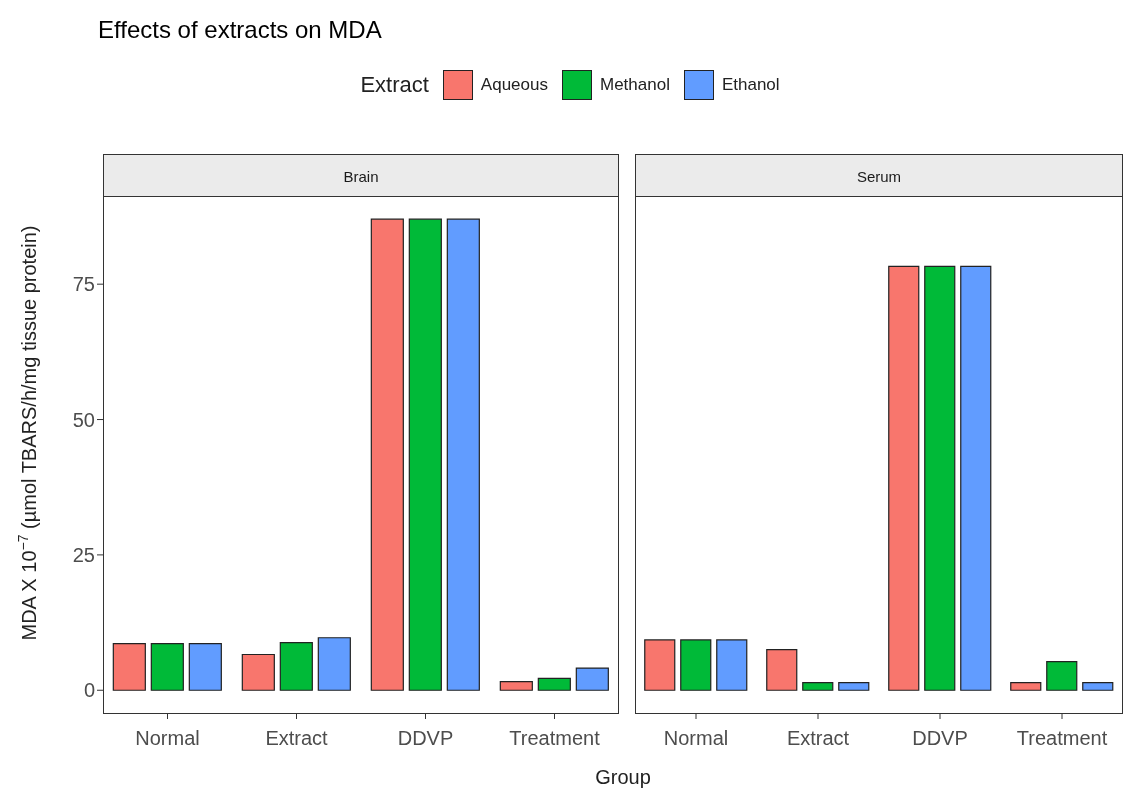 This screenshot has height=794, width=1144. I want to click on y-tick-label: 50, so click(83, 419).